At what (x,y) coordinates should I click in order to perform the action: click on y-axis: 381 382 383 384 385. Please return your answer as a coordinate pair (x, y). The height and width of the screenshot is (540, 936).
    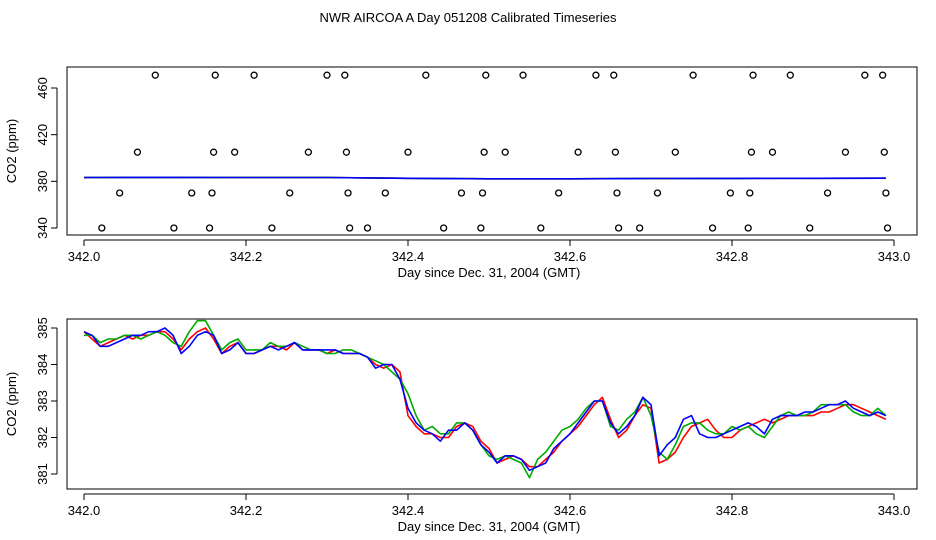
    Looking at the image, I should click on (46, 401).